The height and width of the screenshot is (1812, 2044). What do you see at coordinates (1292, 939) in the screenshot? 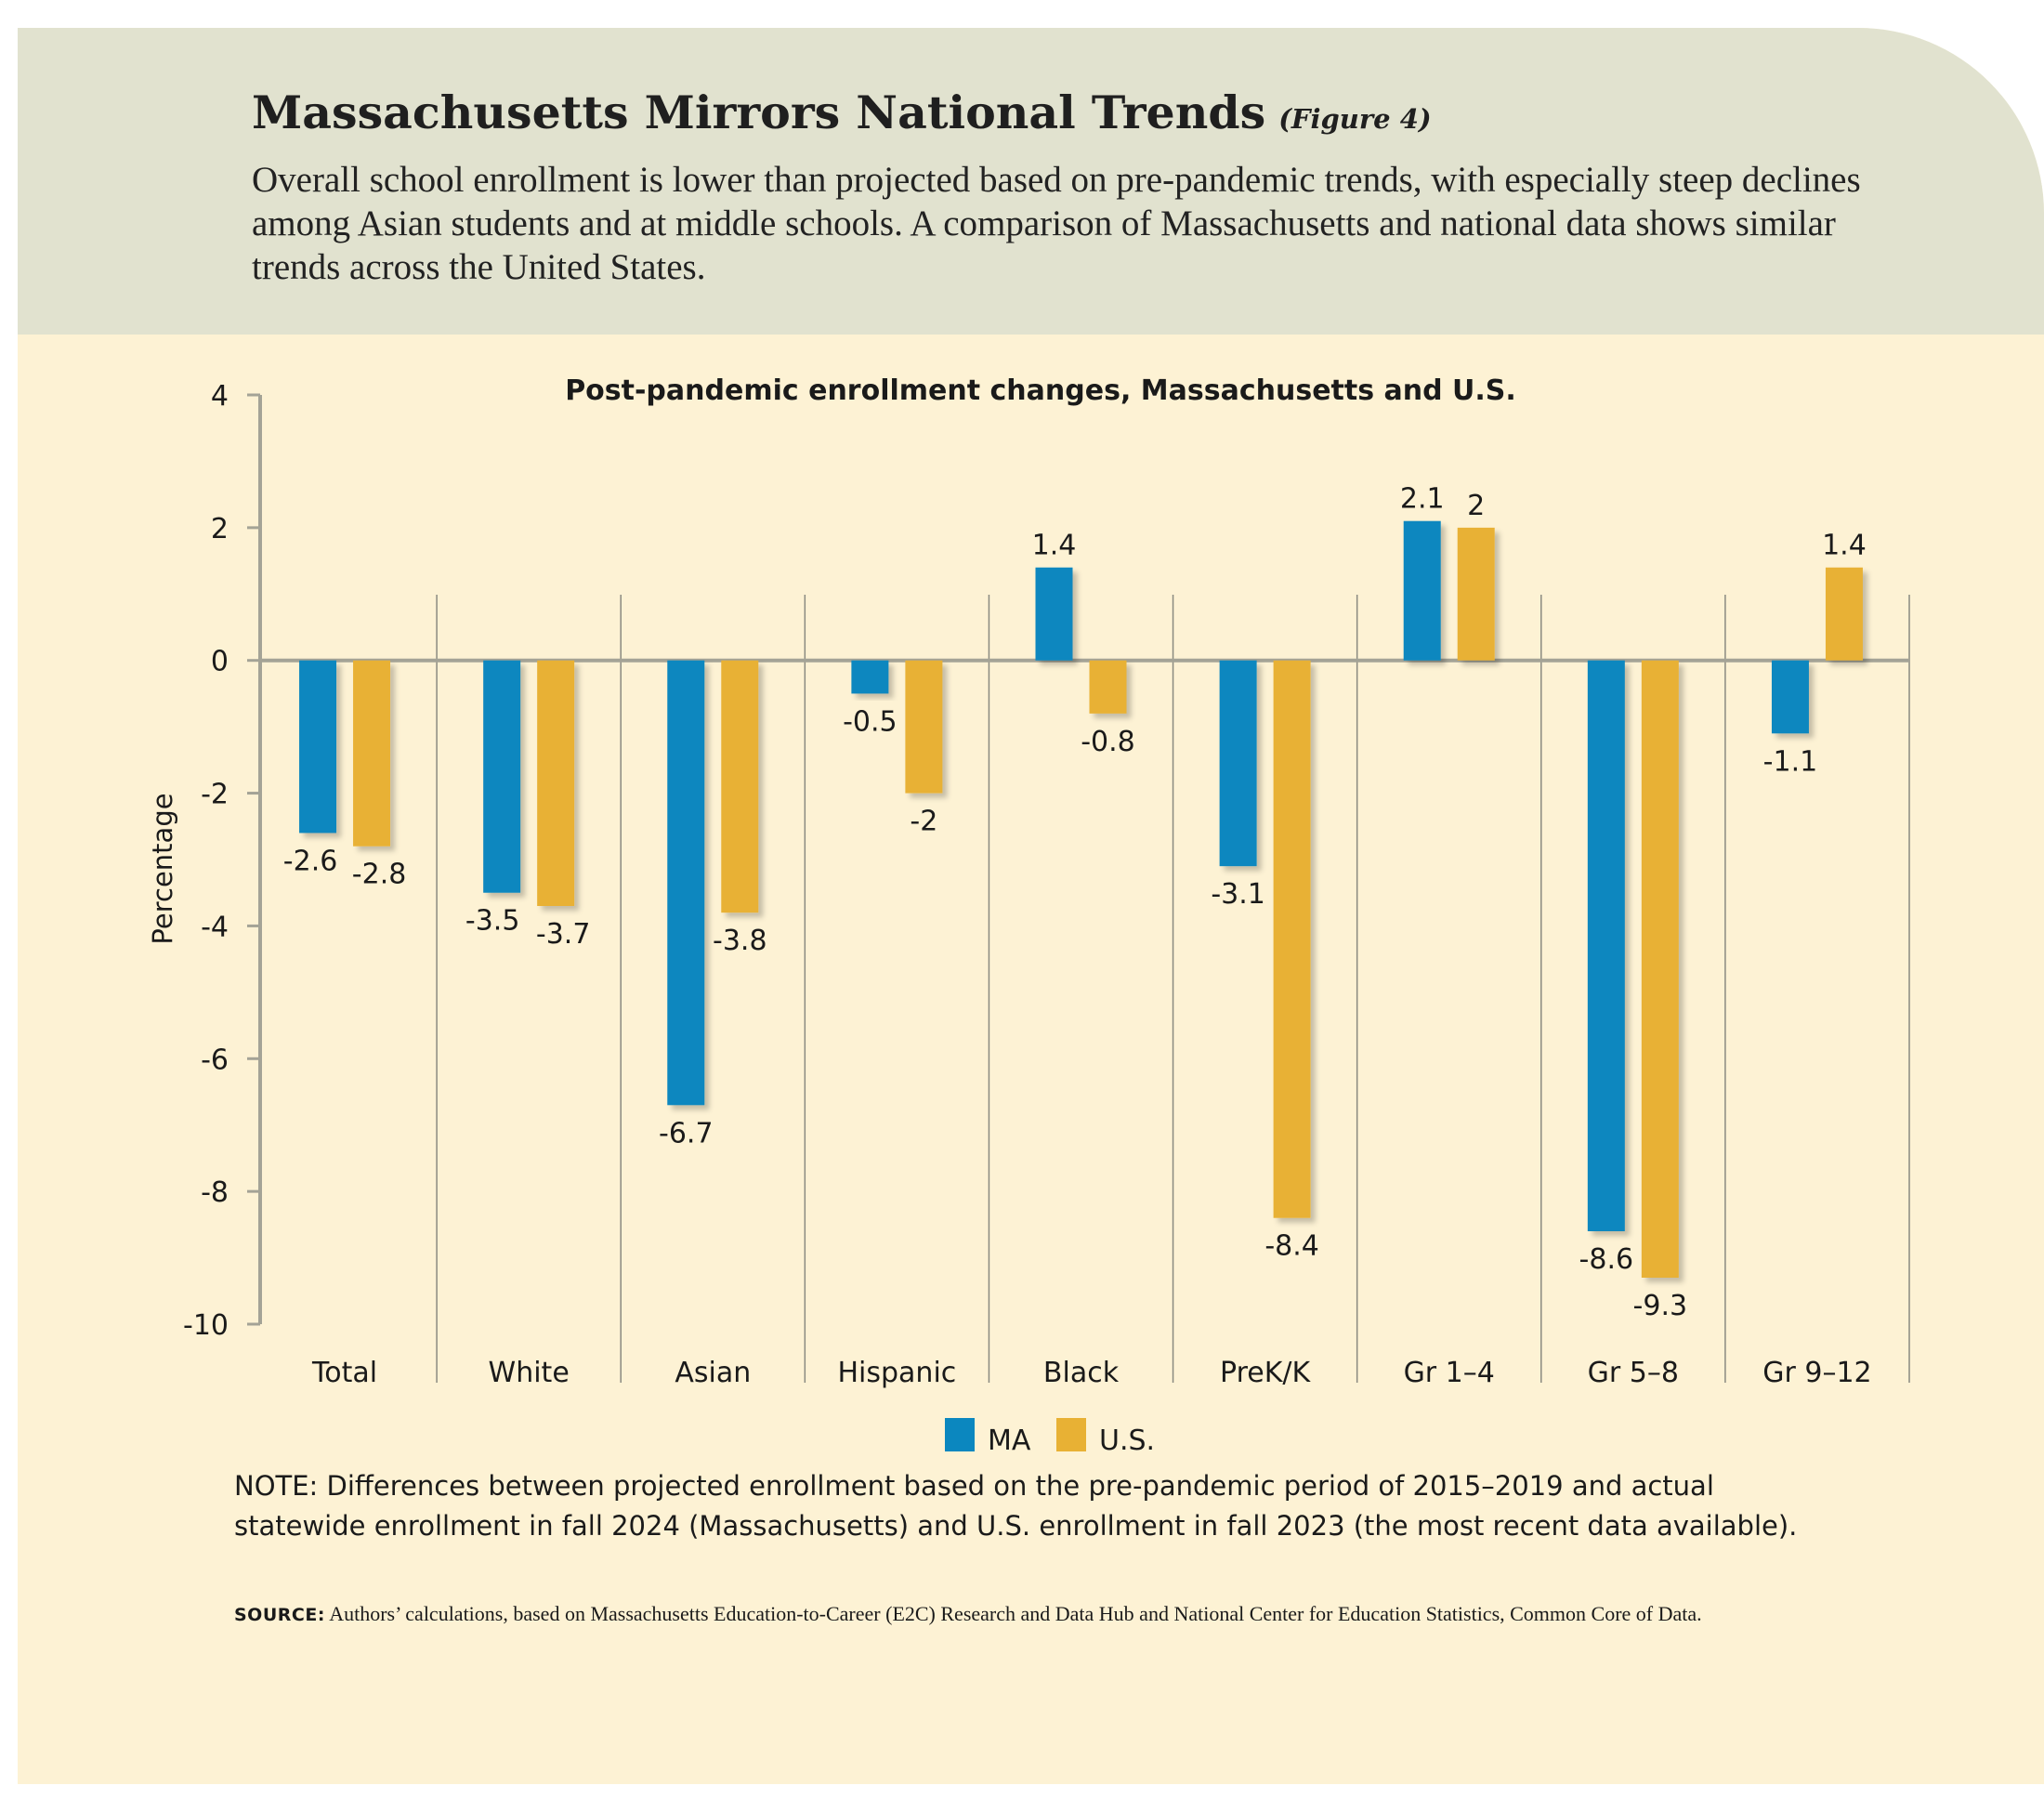
I see `bar-us-prekk` at bounding box center [1292, 939].